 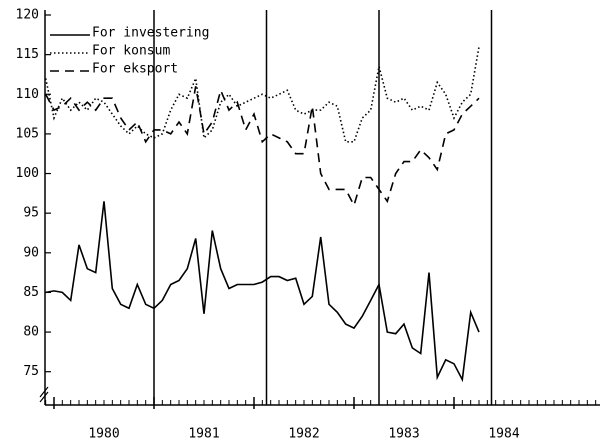 I want to click on y-tick-label: 120, so click(x=27, y=15).